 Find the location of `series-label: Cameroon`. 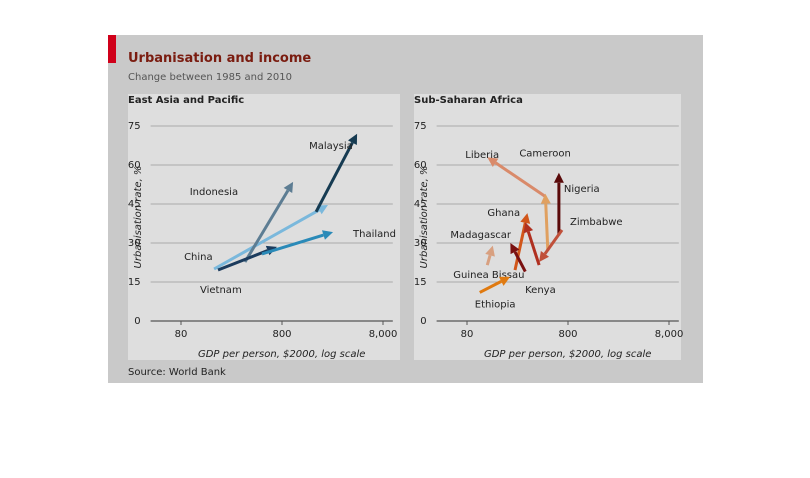

series-label: Cameroon is located at coordinates (544, 154).